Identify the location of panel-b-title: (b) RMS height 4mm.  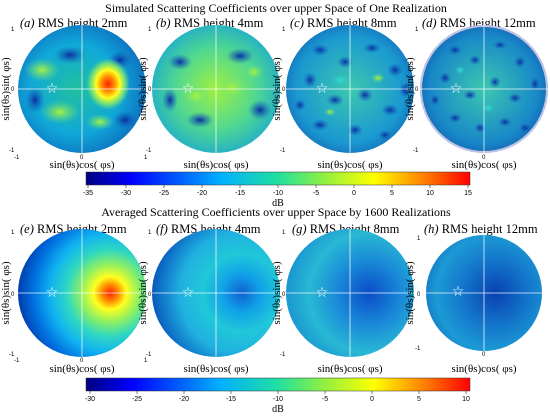
(210, 23).